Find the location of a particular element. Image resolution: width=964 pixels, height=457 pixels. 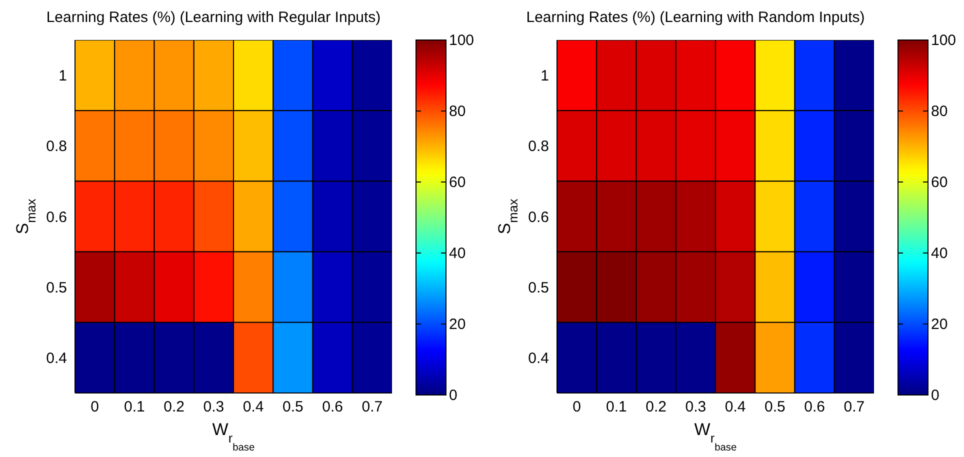

chart-title: Learning Rates (%) (Learning with Regular Inputs) is located at coordinates (213, 17).